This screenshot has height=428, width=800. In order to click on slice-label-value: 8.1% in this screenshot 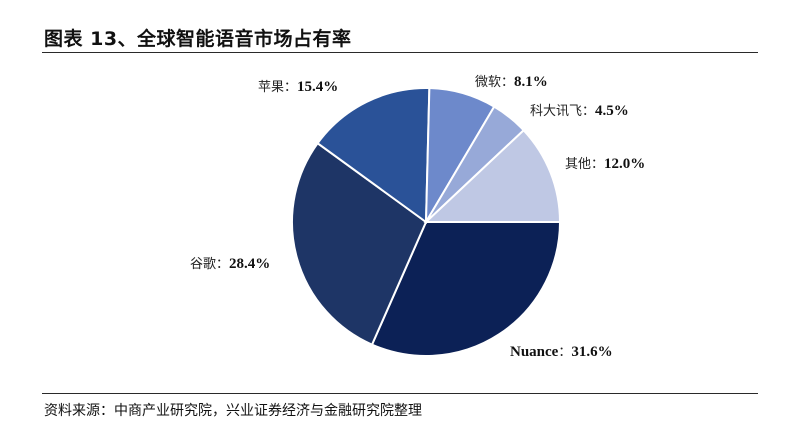, I will do `click(531, 82)`.